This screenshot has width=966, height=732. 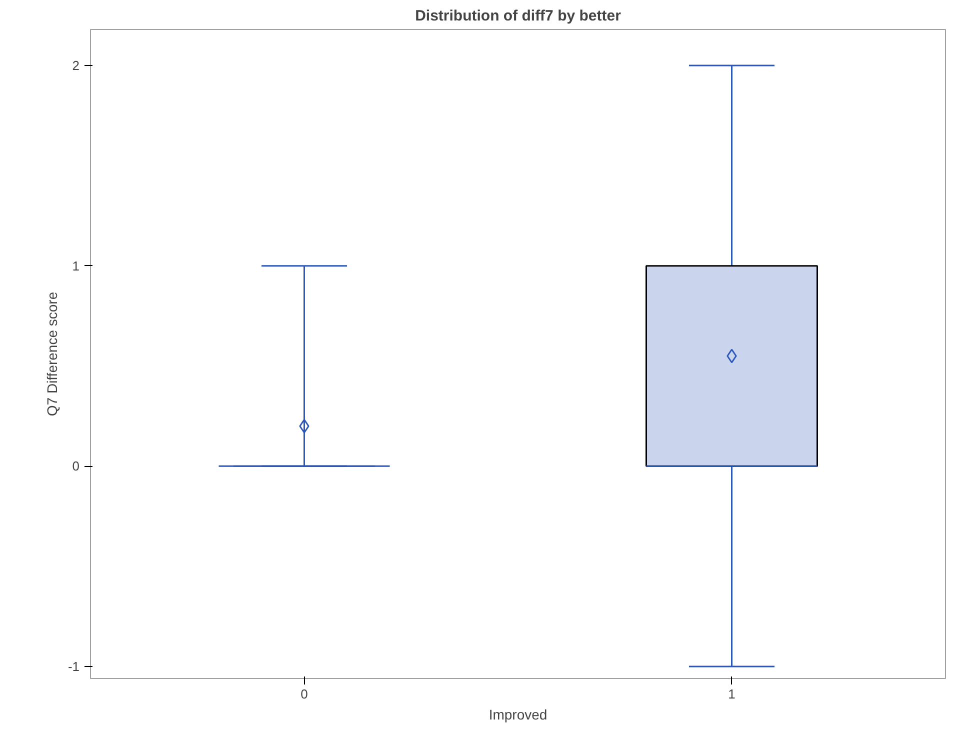 I want to click on y-tick-label: 0, so click(x=76, y=466).